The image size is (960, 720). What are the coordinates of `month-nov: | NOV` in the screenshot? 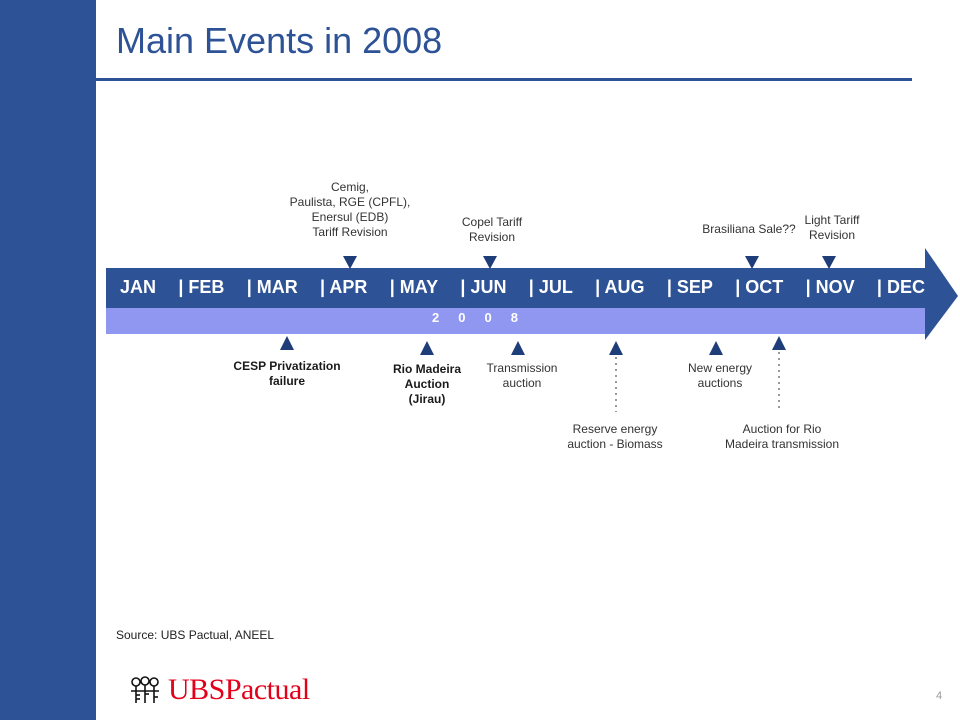 It's located at (830, 287).